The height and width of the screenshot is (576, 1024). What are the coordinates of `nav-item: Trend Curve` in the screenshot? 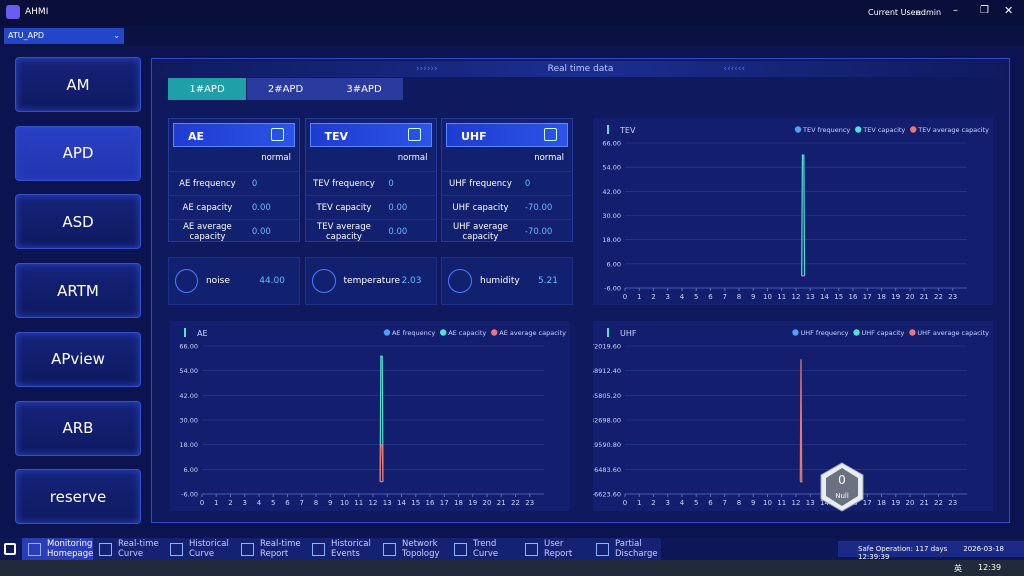 It's located at (484, 549).